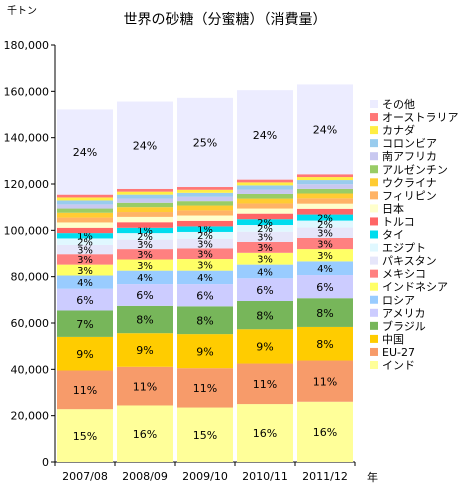 Image resolution: width=461 pixels, height=499 pixels. Describe the element at coordinates (404, 248) in the screenshot. I see `legend-item: エジプト` at that location.